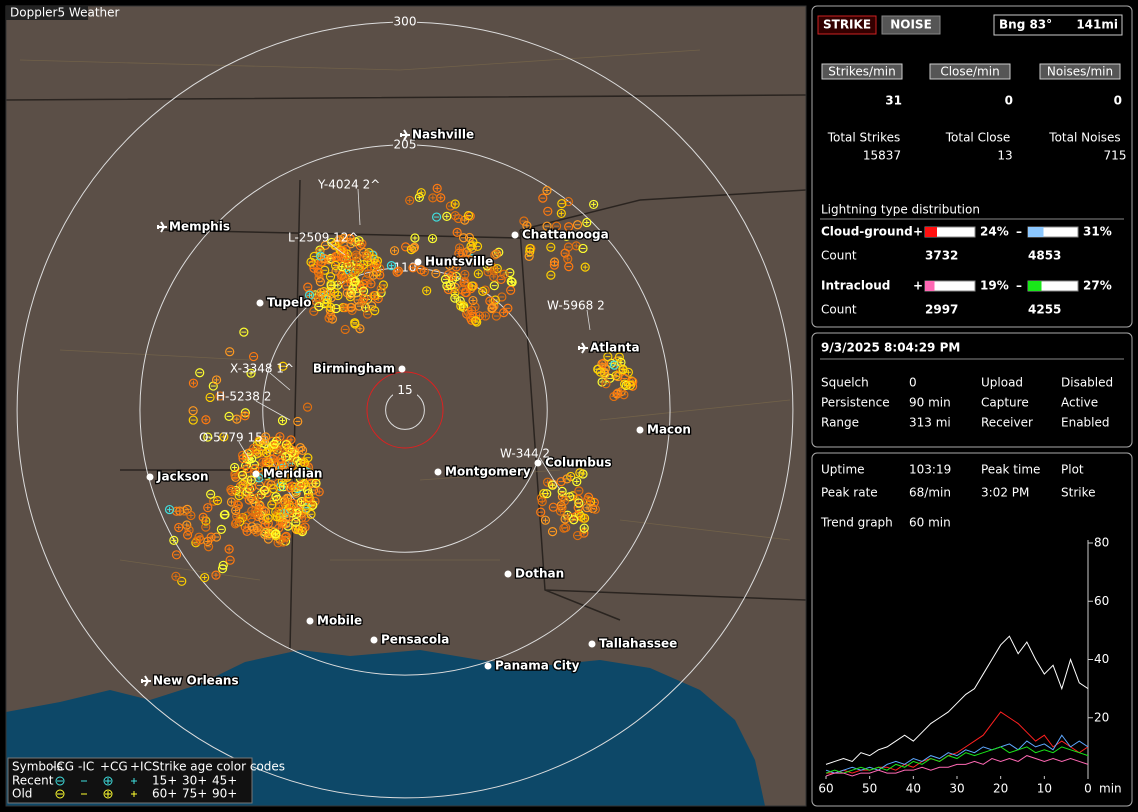 The height and width of the screenshot is (812, 1138). I want to click on strike-button, so click(847, 25).